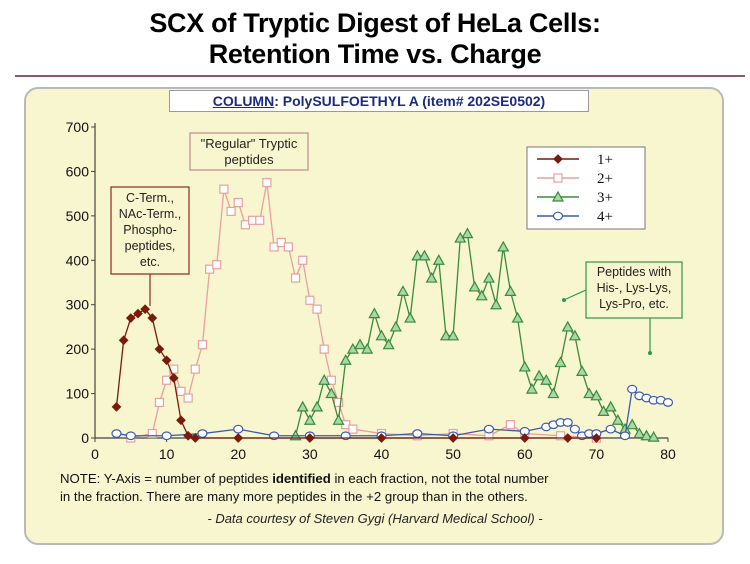 The height and width of the screenshot is (564, 750). Describe the element at coordinates (150, 230) in the screenshot. I see `annotation-left-box` at that location.